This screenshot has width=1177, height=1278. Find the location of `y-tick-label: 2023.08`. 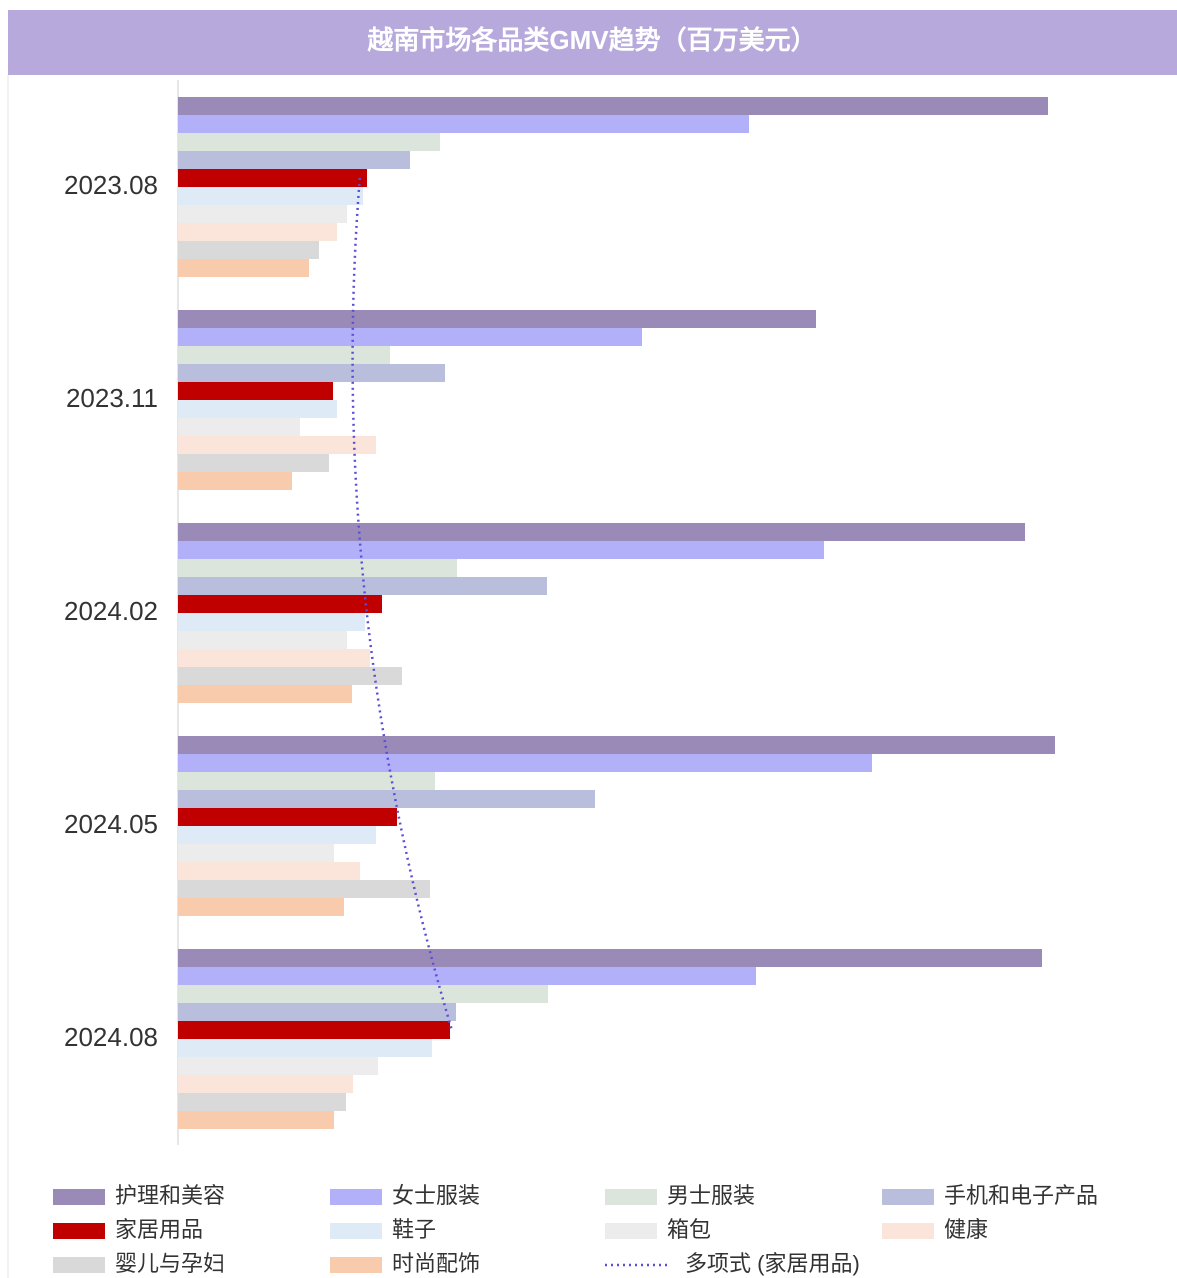

y-tick-label: 2023.08 is located at coordinates (111, 185).